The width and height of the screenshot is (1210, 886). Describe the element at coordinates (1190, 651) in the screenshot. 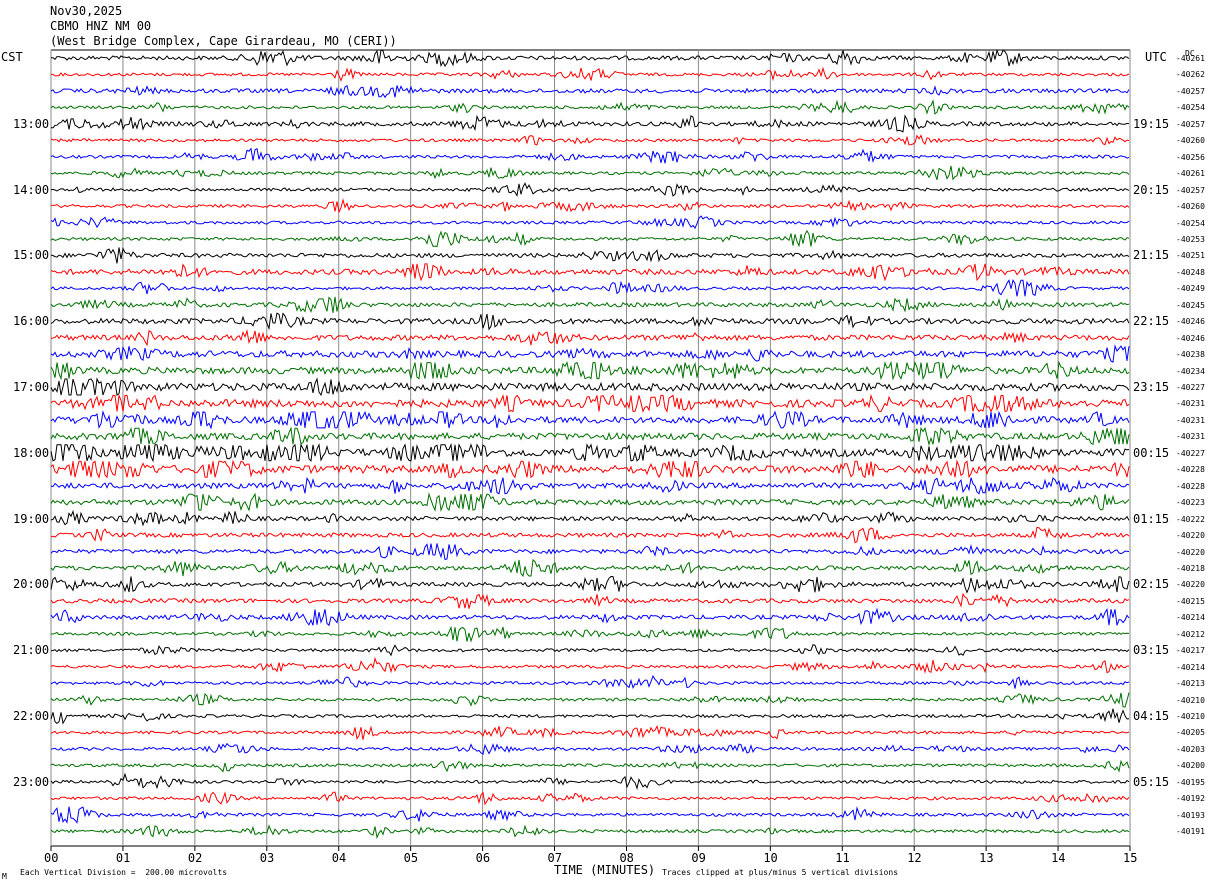

I see `dc-offset-label: -40217` at that location.